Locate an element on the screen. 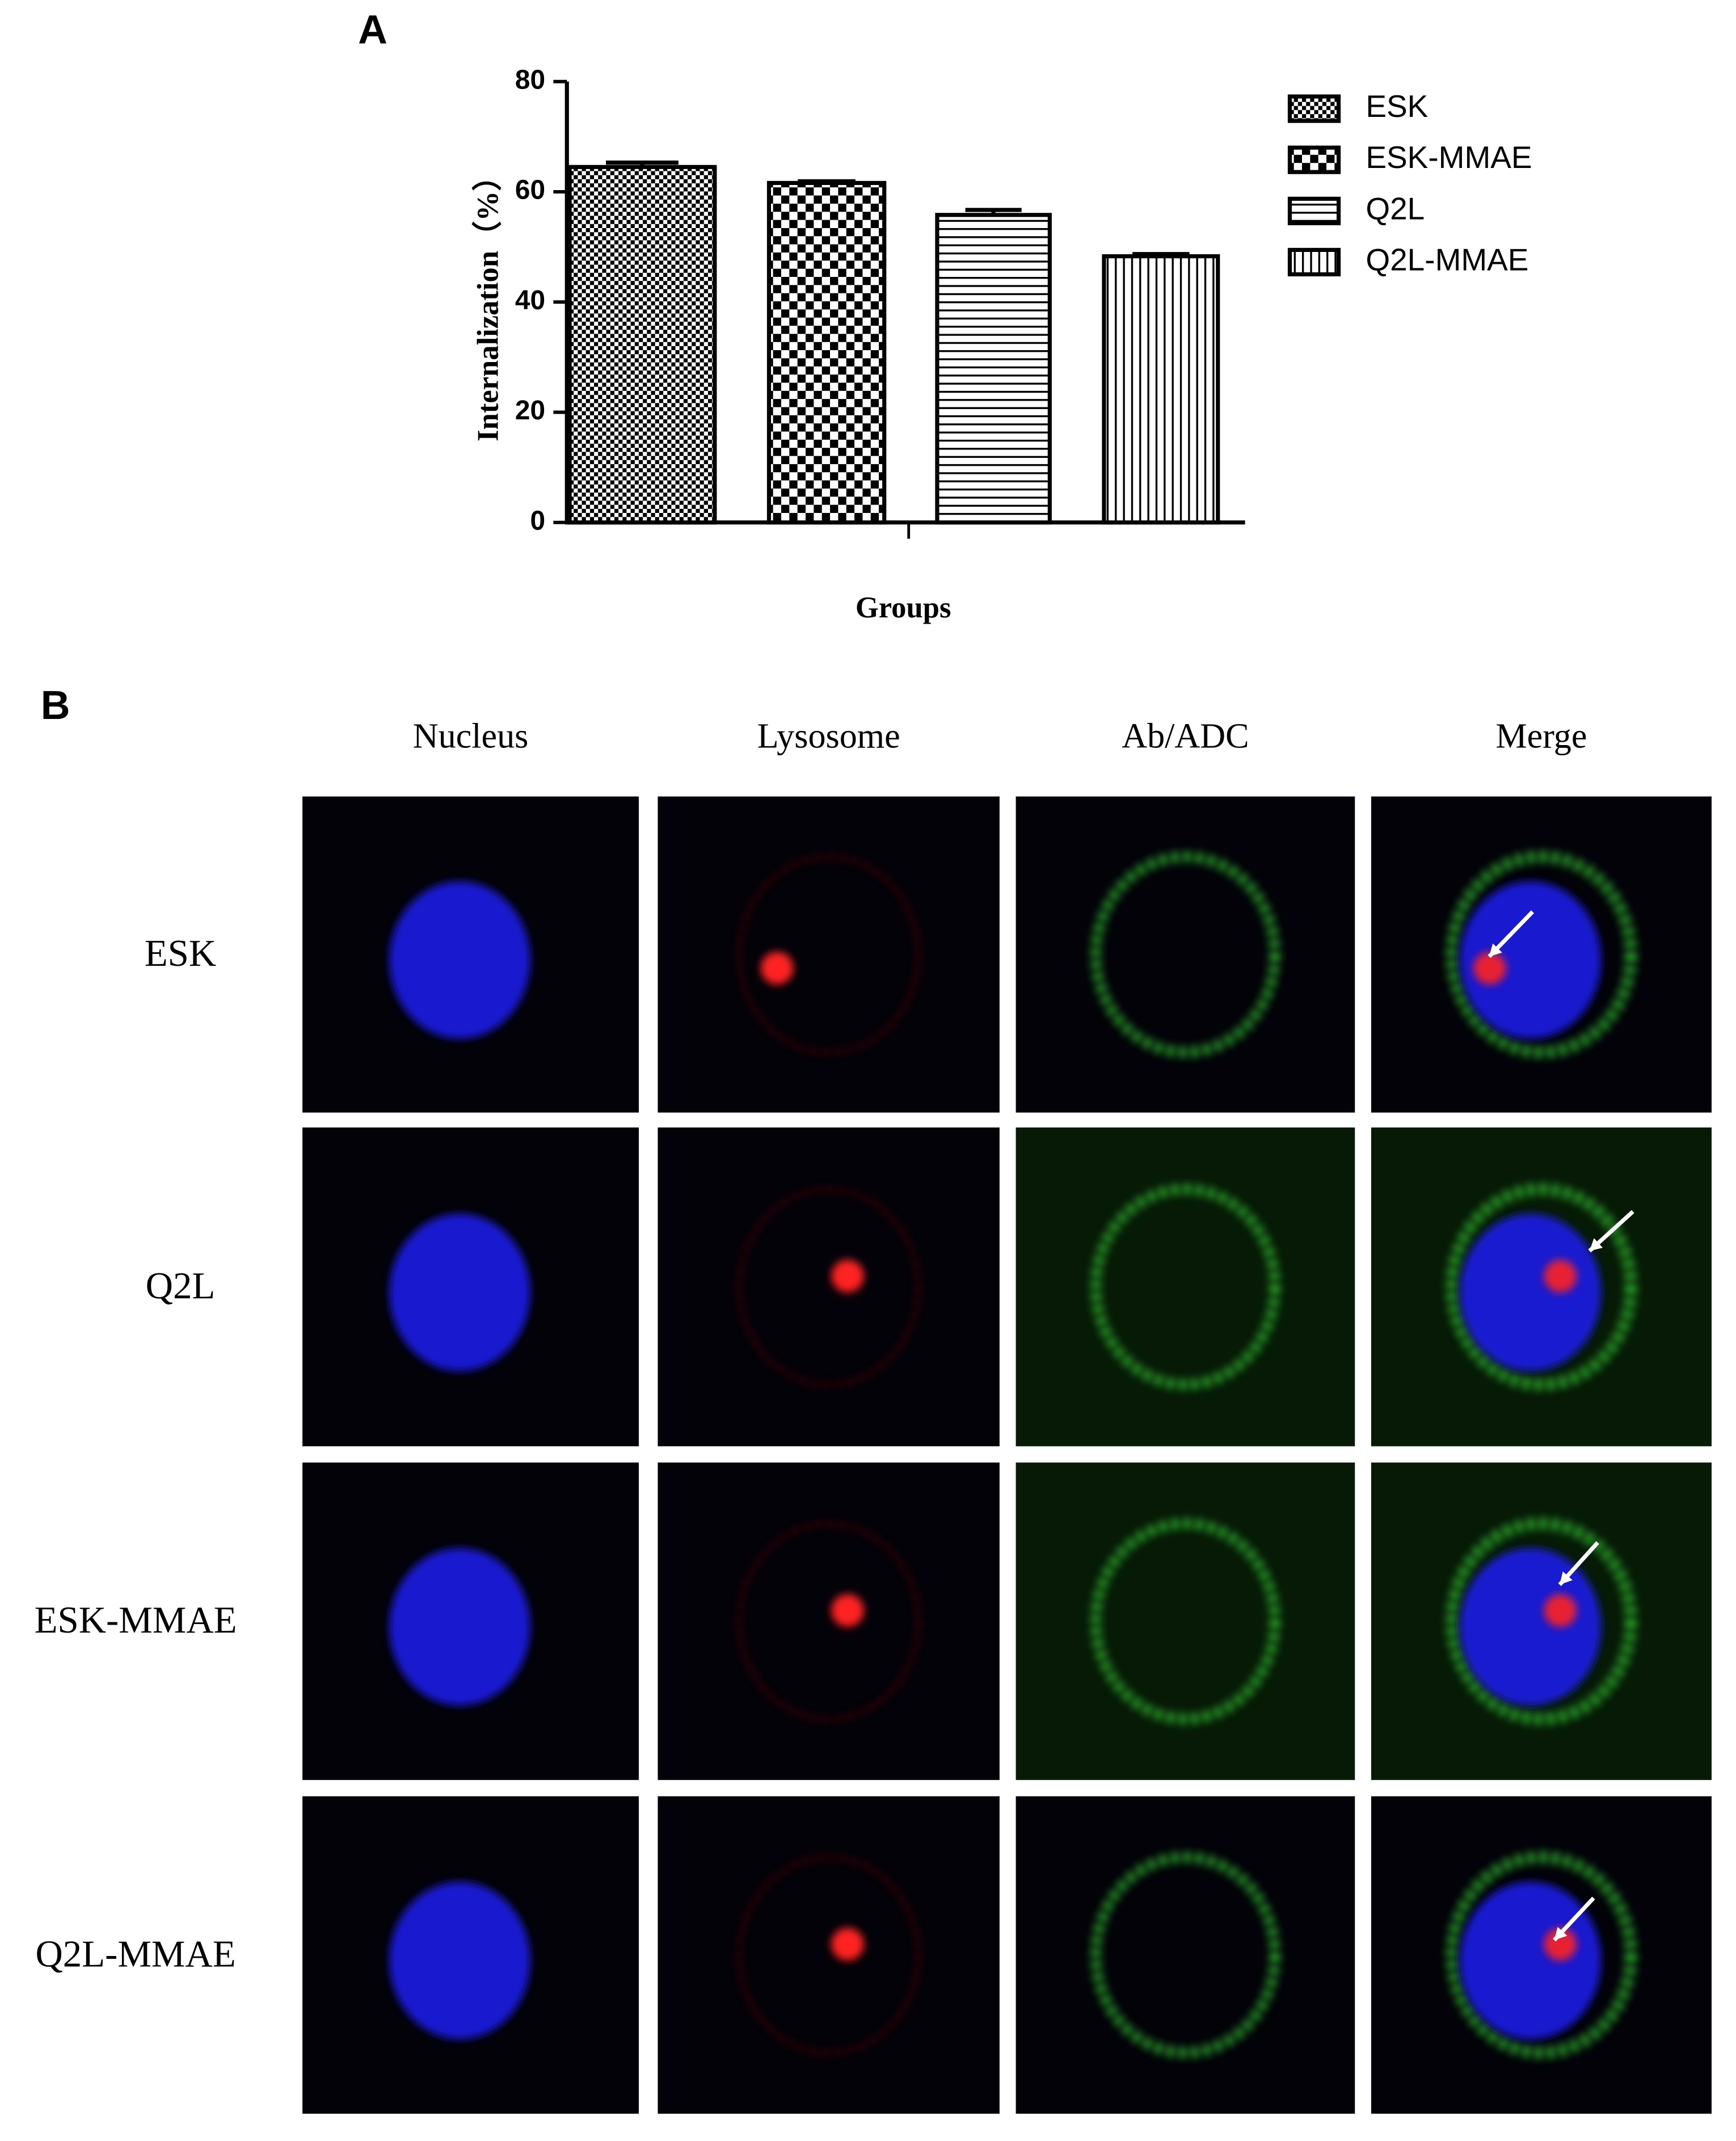 This screenshot has width=1736, height=2141. row-label: Q2L is located at coordinates (181, 1286).